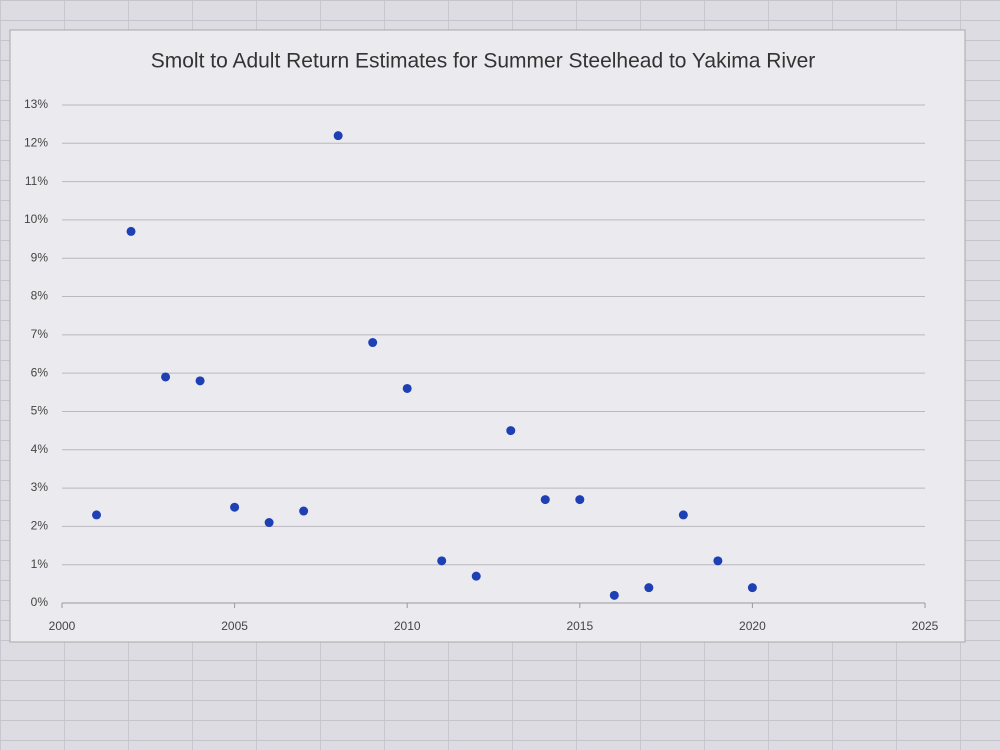  Describe the element at coordinates (40, 487) in the screenshot. I see `y-tick-label: 3%` at that location.